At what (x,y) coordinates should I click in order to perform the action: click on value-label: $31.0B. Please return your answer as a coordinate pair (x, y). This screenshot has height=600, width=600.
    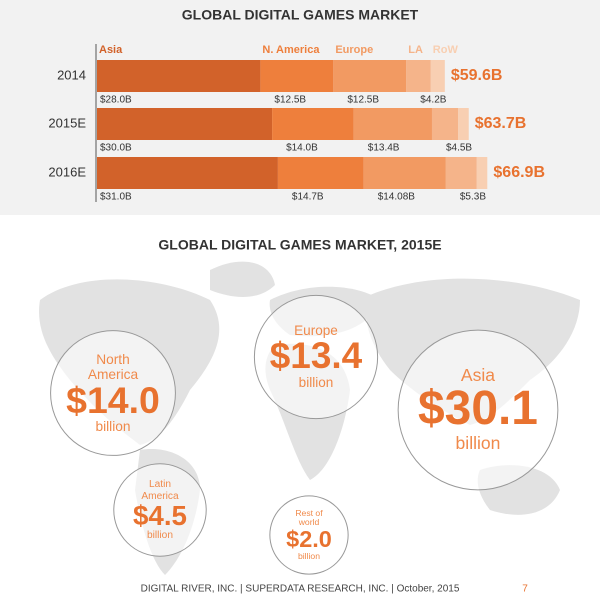
    Looking at the image, I should click on (116, 197).